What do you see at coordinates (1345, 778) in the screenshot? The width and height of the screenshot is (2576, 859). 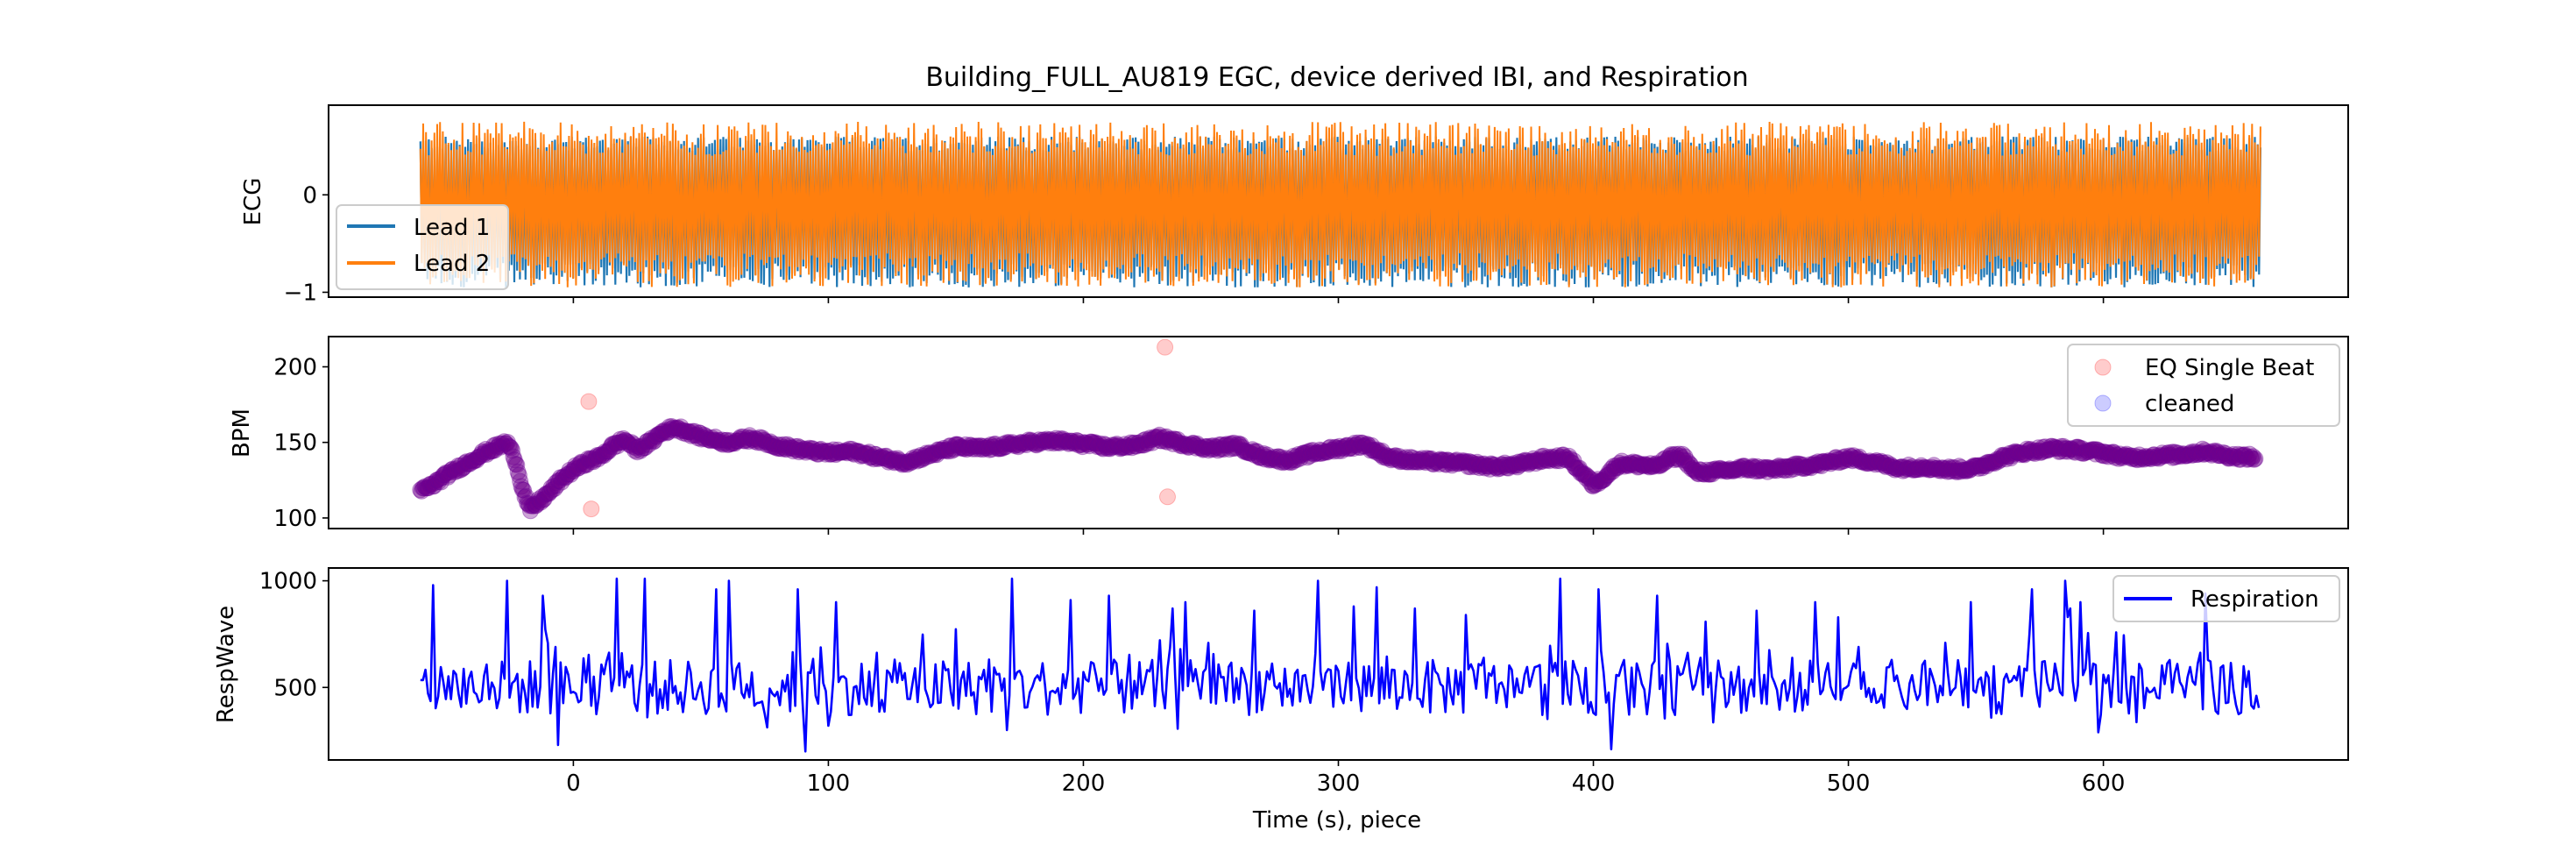 I see `resp-x-ticks: 0 100 200 300 400 500 600` at bounding box center [1345, 778].